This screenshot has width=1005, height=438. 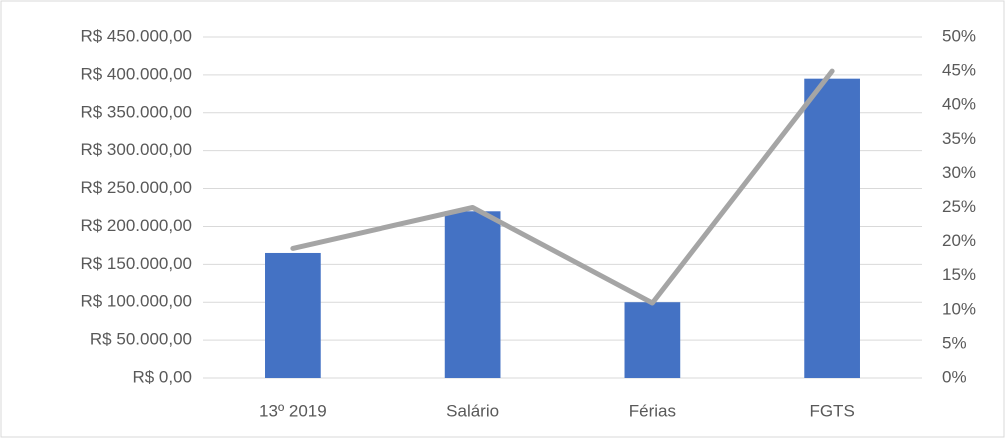 I want to click on x-tick-label: Férias, so click(x=652, y=410).